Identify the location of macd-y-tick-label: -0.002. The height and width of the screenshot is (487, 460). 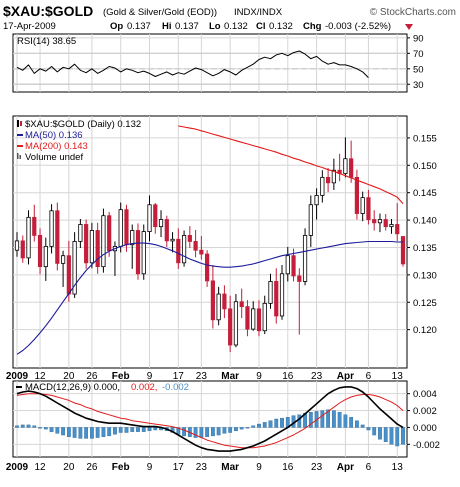
(426, 445).